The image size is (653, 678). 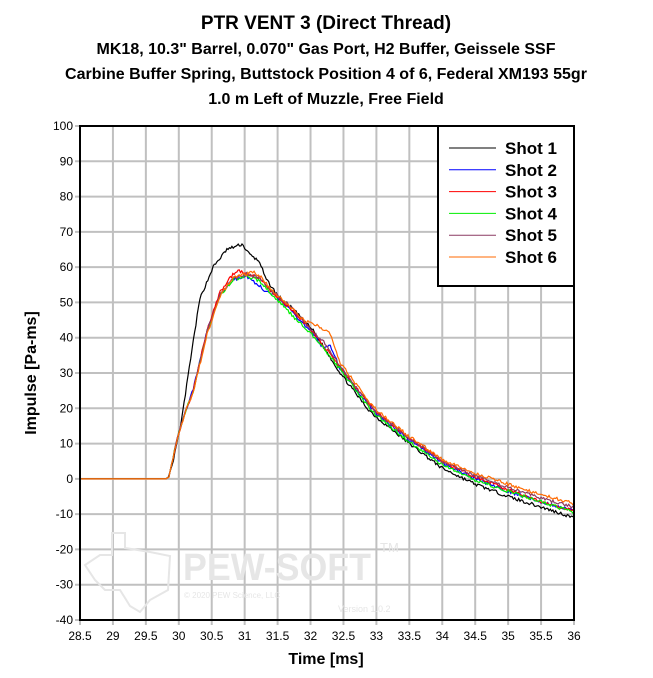 I want to click on x-tick-label: 32, so click(x=311, y=636).